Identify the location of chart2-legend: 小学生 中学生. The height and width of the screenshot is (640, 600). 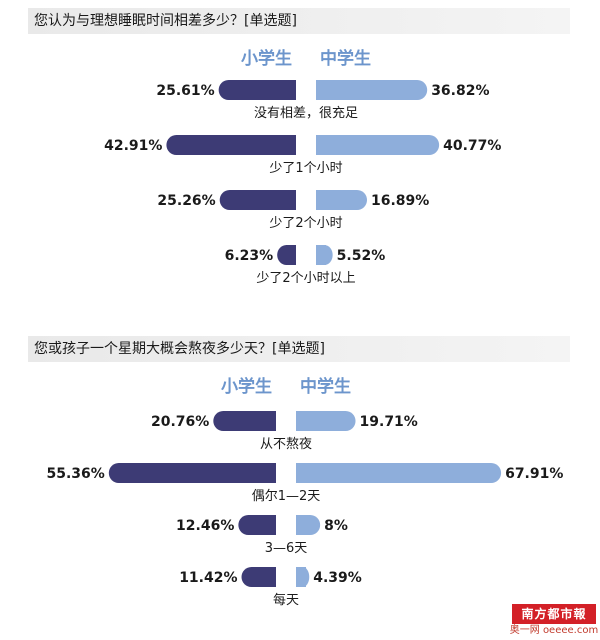
(286, 386).